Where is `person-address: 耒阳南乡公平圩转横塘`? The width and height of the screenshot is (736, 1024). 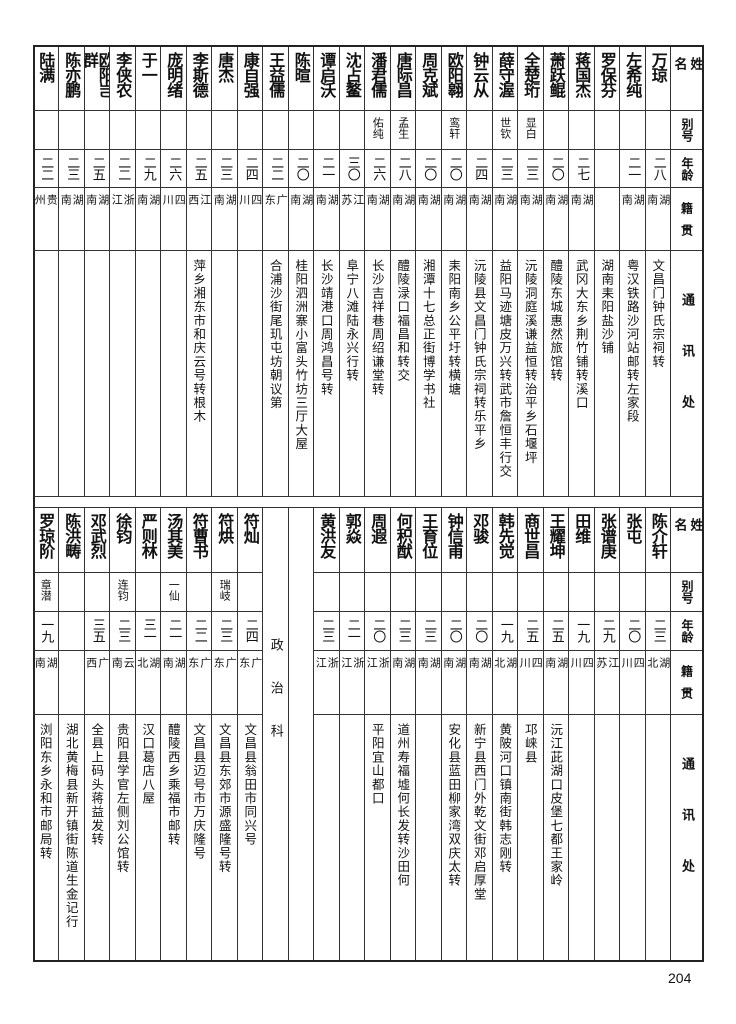 person-address: 耒阳南乡公平圩转横塘 is located at coordinates (454, 328).